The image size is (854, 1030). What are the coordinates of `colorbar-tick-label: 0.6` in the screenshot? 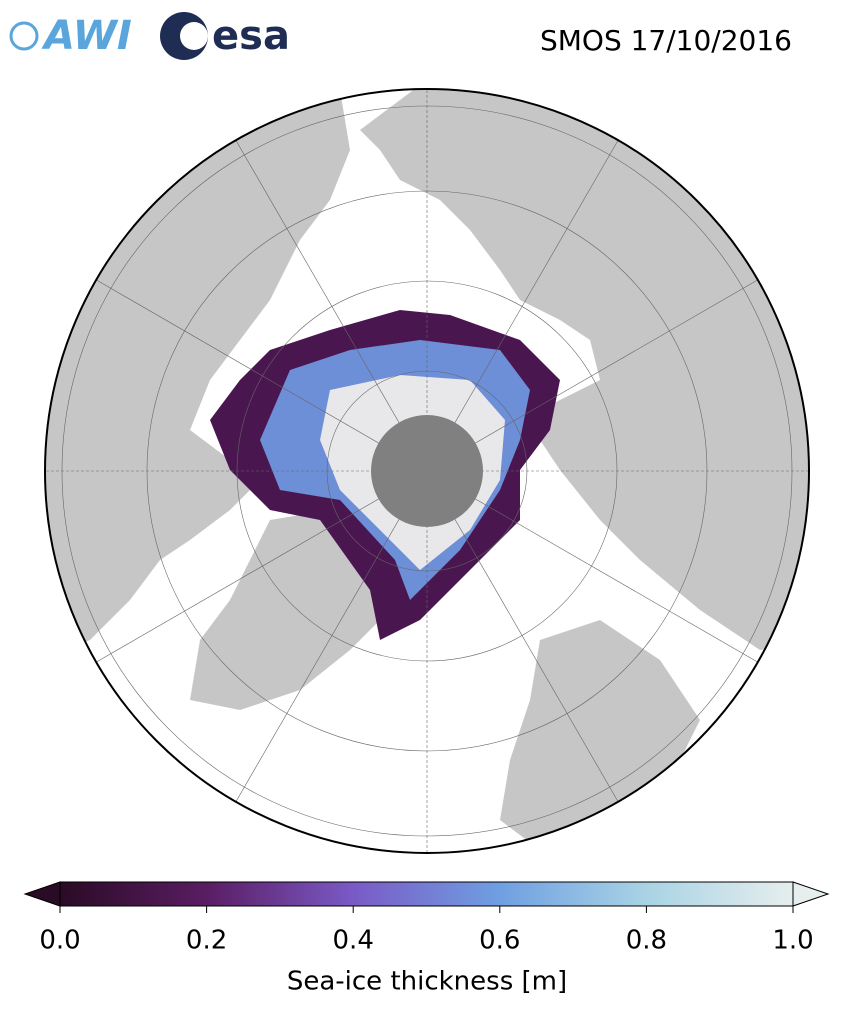 It's located at (499, 941).